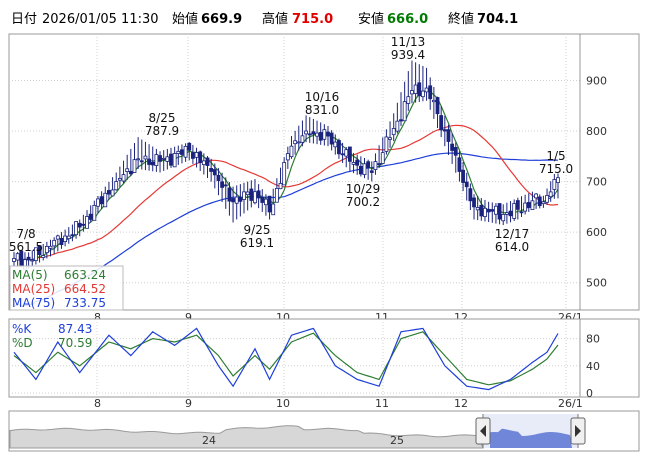  I want to click on month-tick-8: 8, so click(97, 403).